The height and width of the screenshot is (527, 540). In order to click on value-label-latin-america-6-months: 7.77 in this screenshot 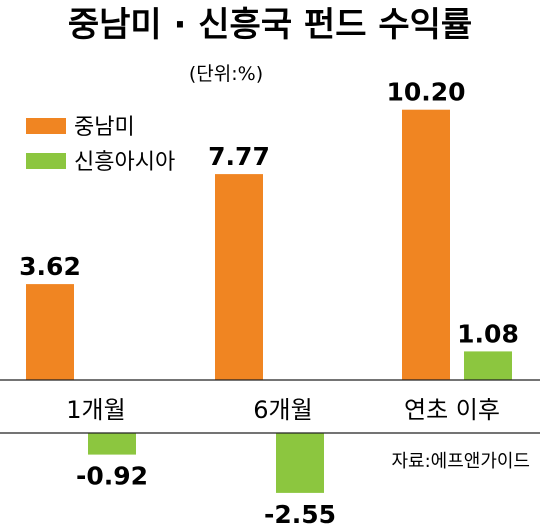, I will do `click(239, 156)`.